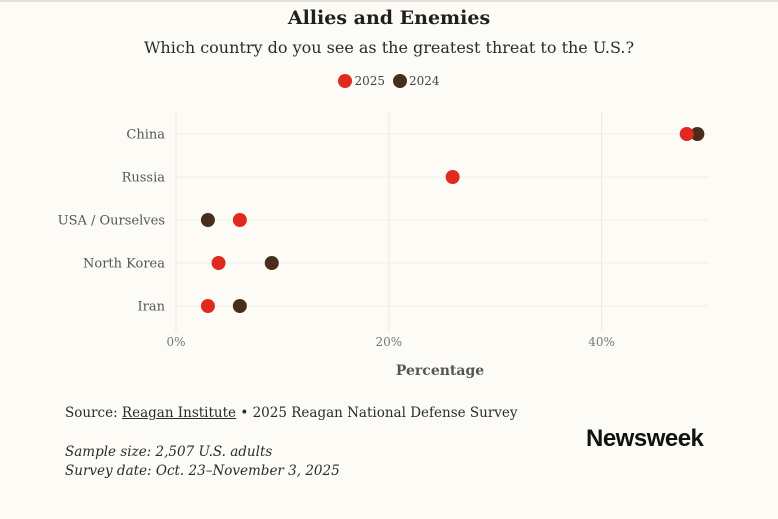 This screenshot has width=778, height=519. I want to click on dot-2024-iran, so click(239, 306).